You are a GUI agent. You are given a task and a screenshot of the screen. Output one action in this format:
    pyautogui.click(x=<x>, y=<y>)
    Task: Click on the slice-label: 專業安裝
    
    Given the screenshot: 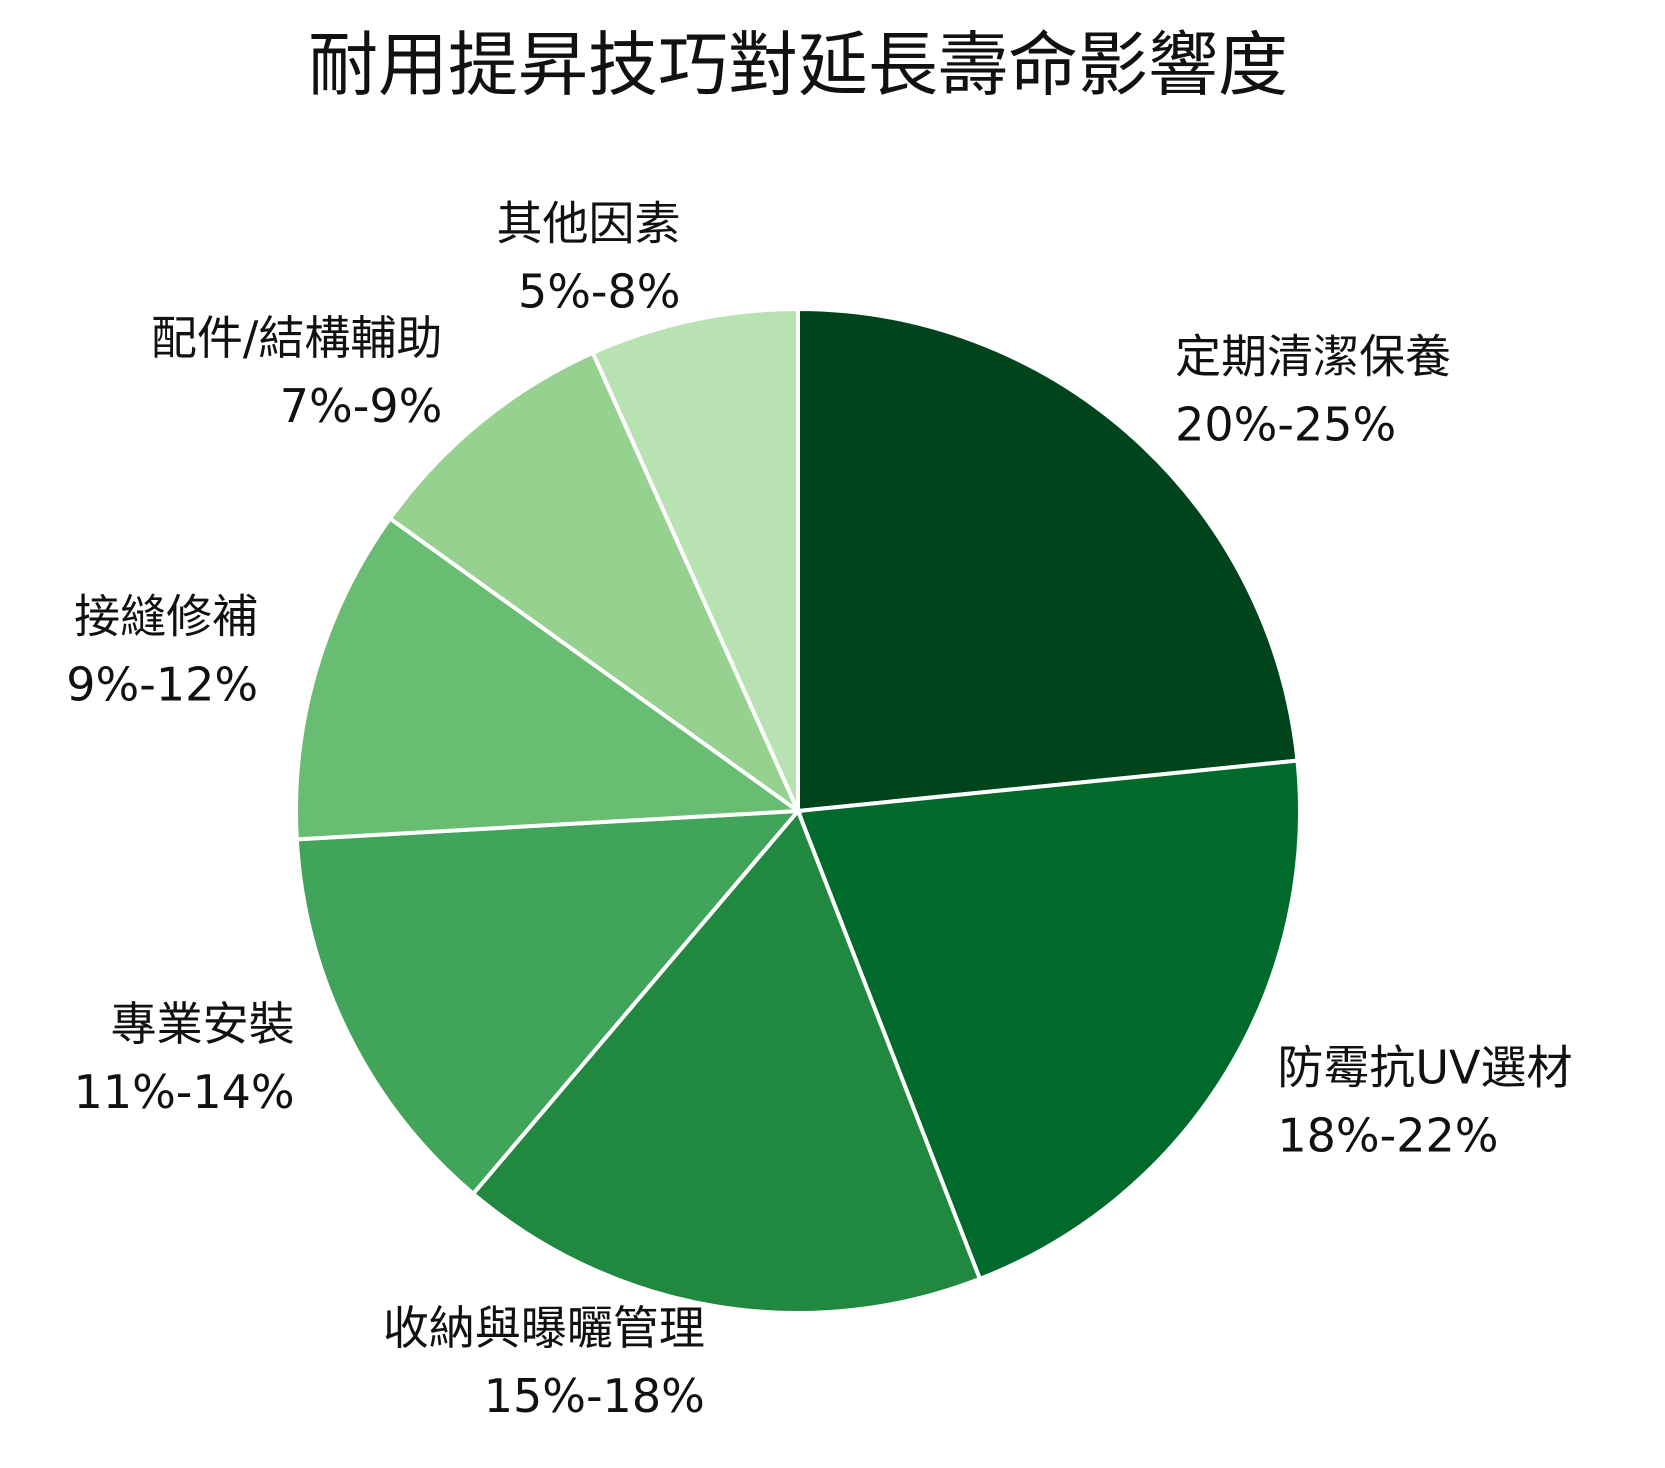 What is the action you would take?
    pyautogui.click(x=203, y=1024)
    